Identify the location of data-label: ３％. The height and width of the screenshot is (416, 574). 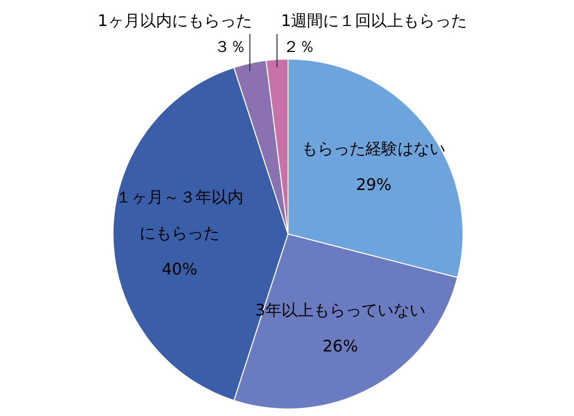
(230, 46).